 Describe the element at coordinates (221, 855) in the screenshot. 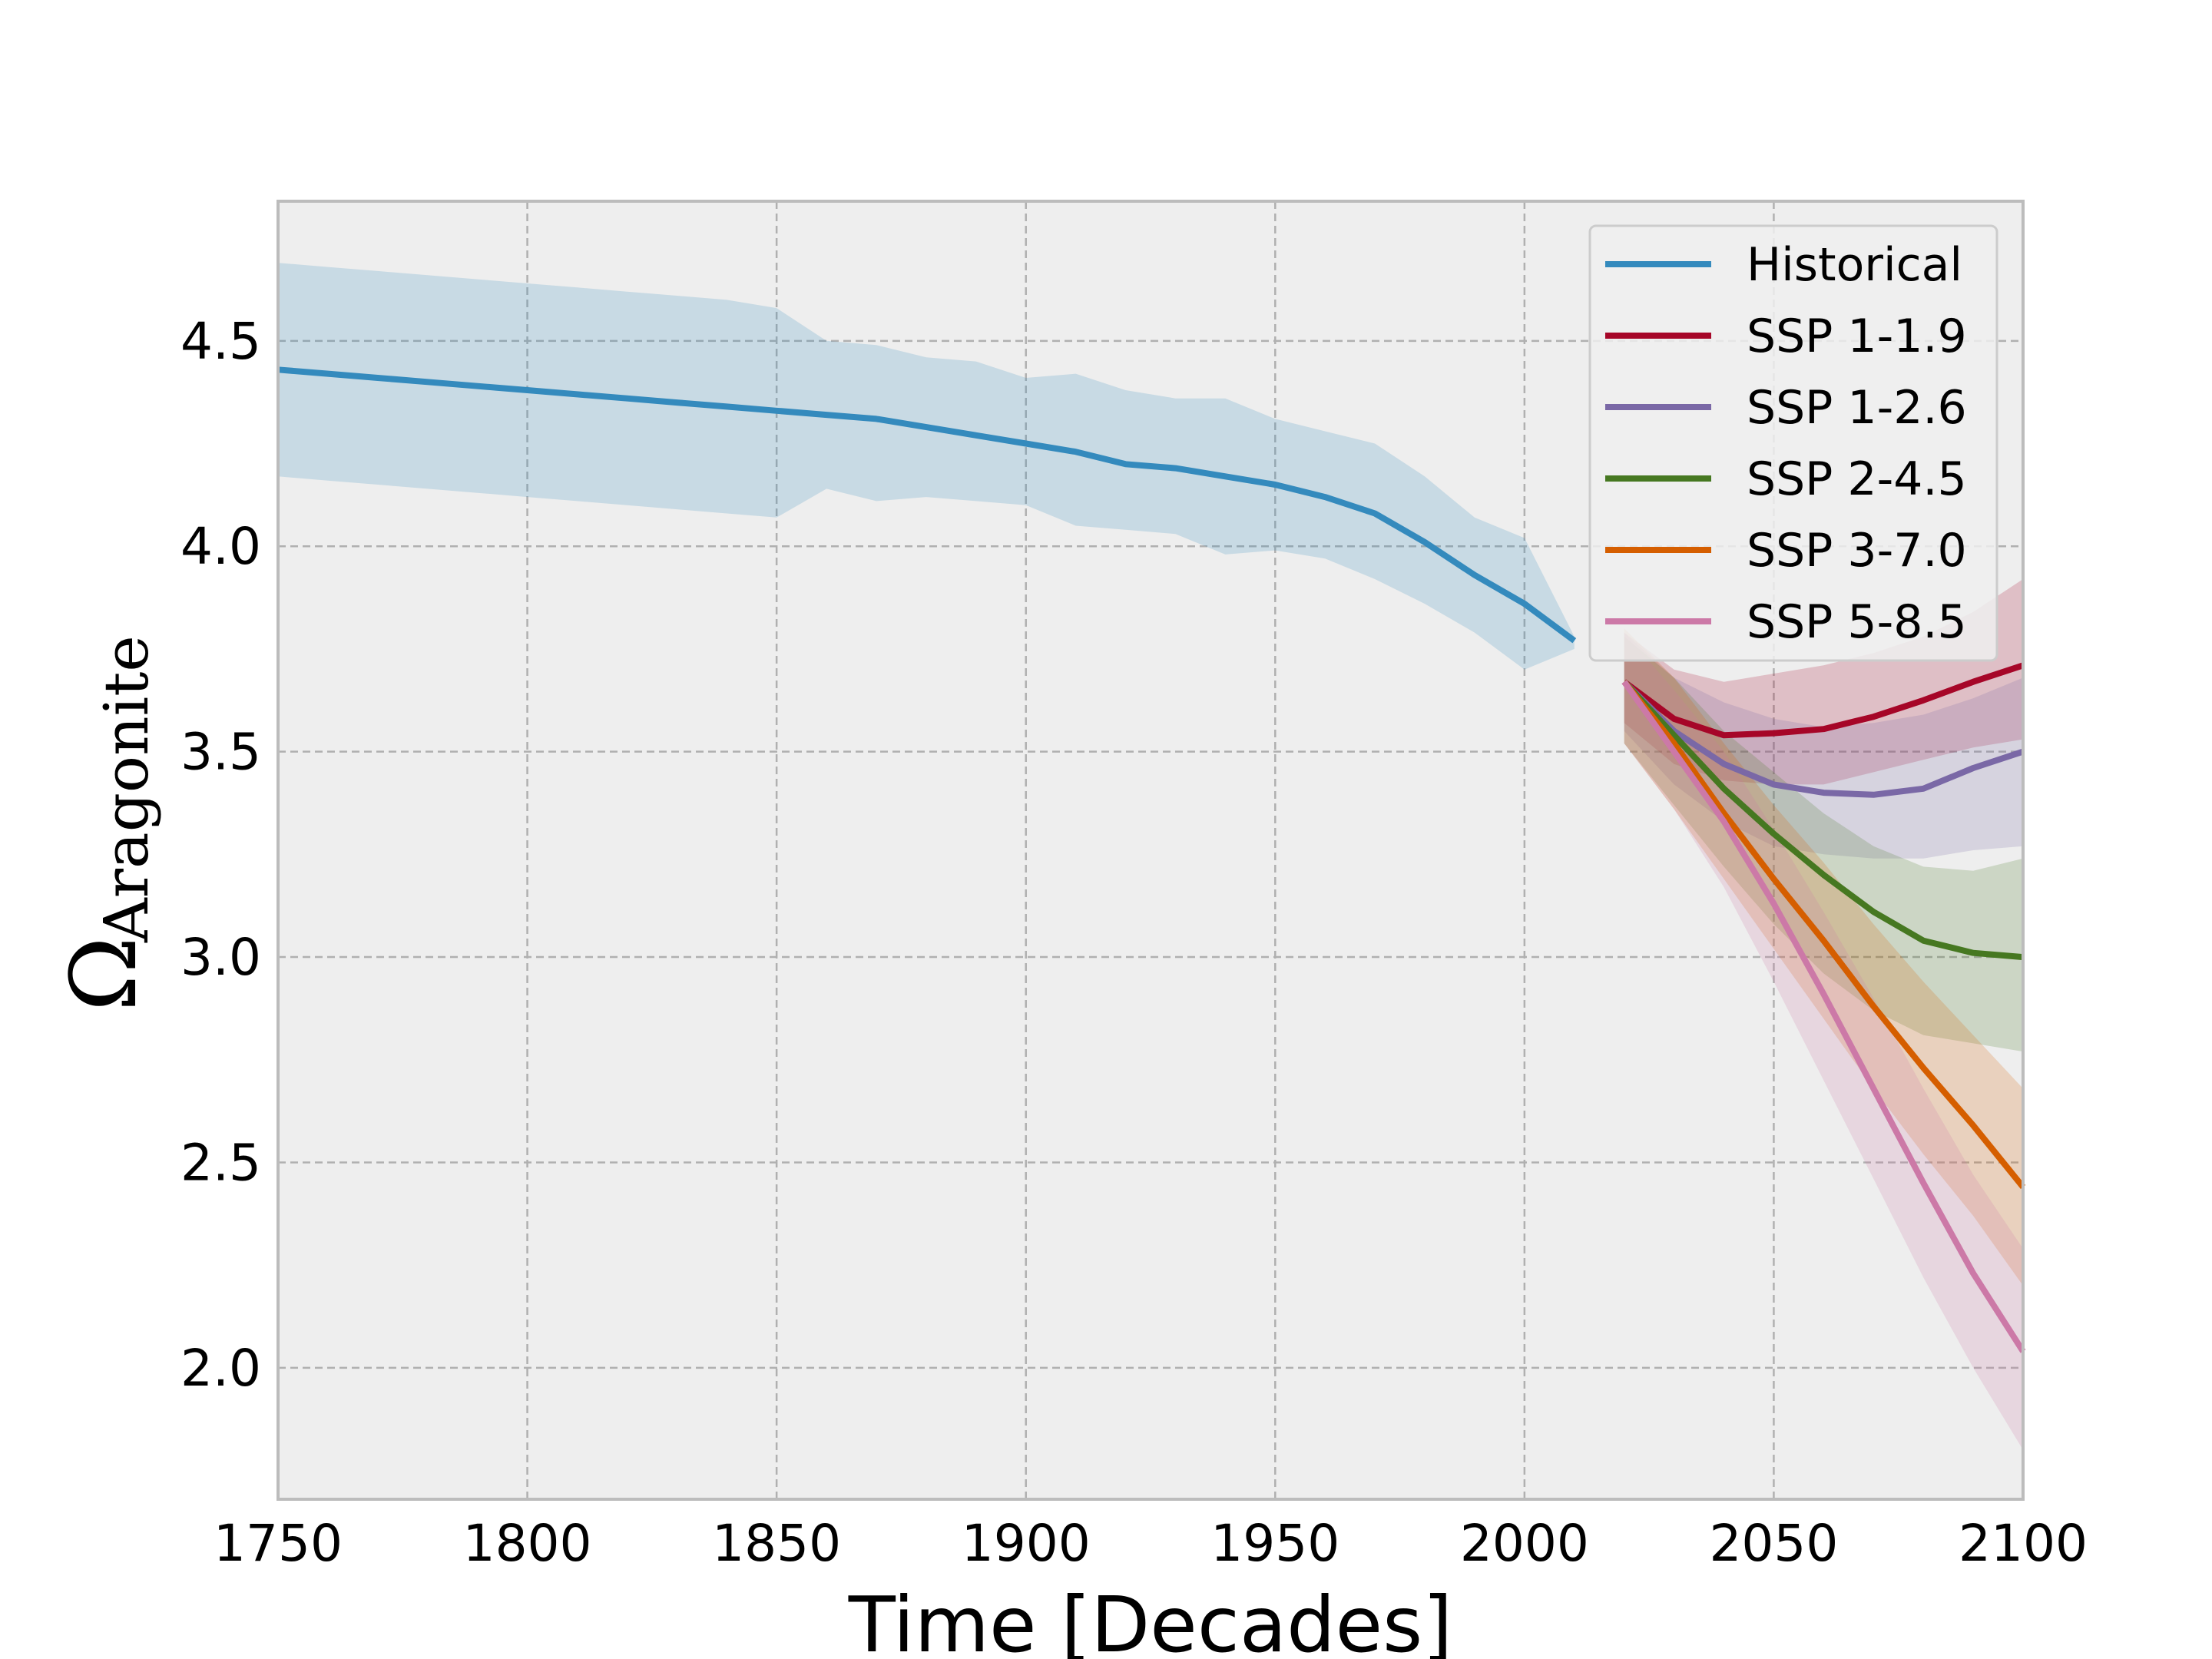

I see `y-axis-ticks: 2.0 2.5 3.0 3.5 4.0 4.5` at that location.